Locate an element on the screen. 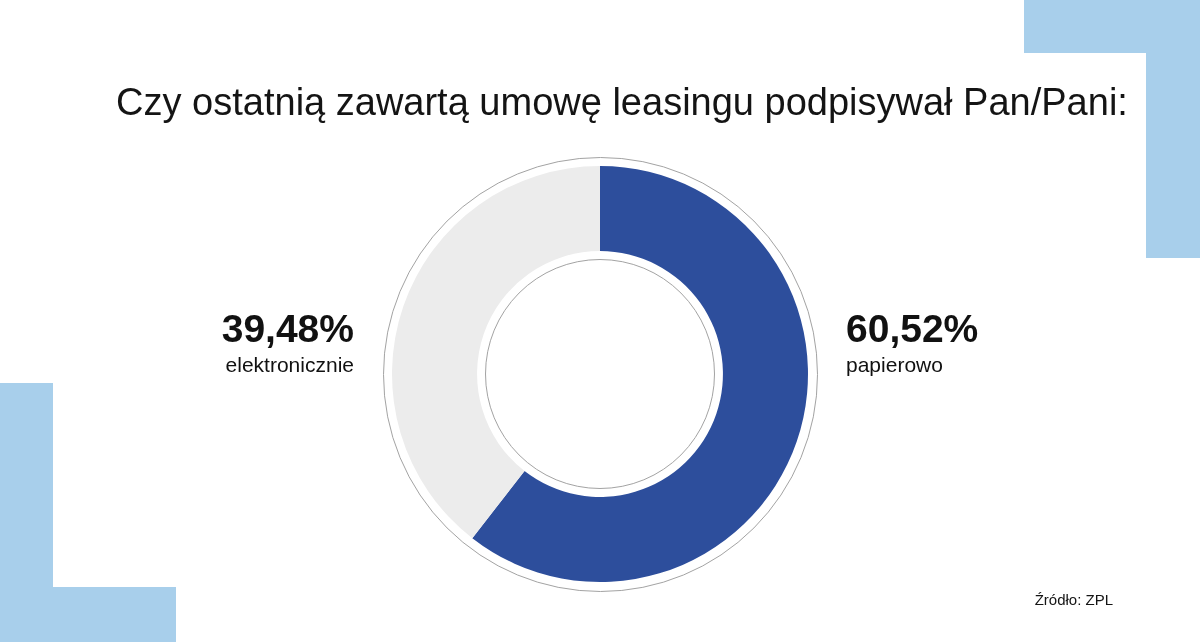 The height and width of the screenshot is (642, 1200). slice-label: papierowo is located at coordinates (894, 364).